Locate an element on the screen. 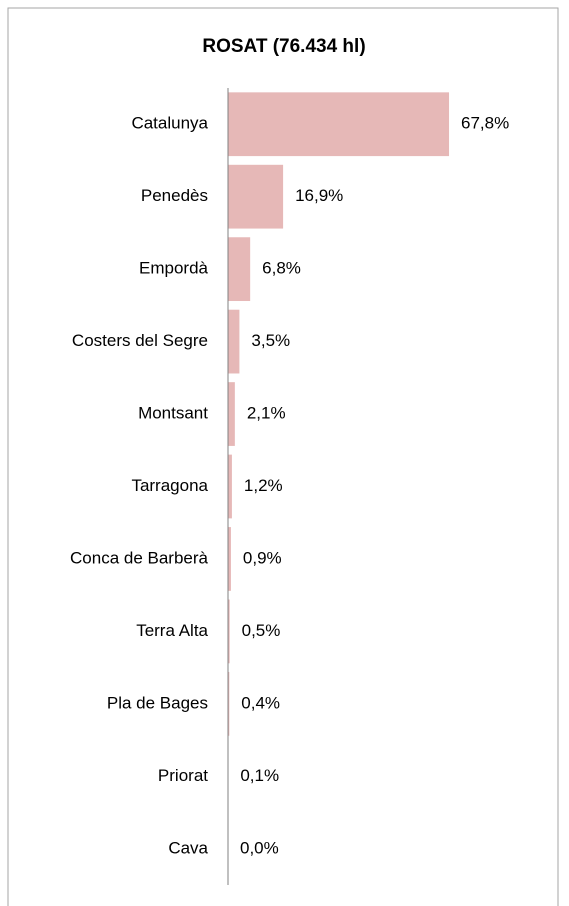 This screenshot has width=569, height=906. category-label: Pla de Bages is located at coordinates (157, 702).